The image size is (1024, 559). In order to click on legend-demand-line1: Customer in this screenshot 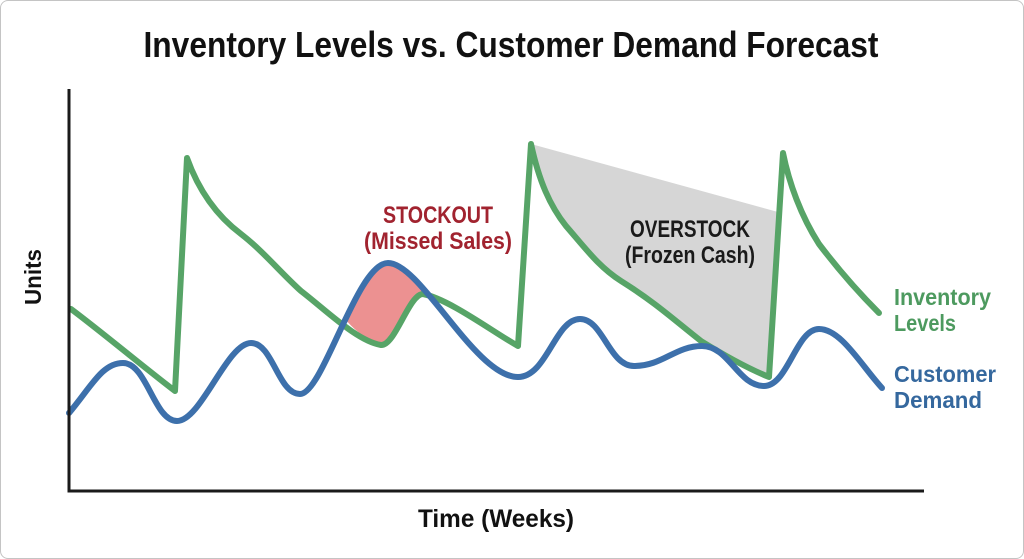, I will do `click(945, 374)`.